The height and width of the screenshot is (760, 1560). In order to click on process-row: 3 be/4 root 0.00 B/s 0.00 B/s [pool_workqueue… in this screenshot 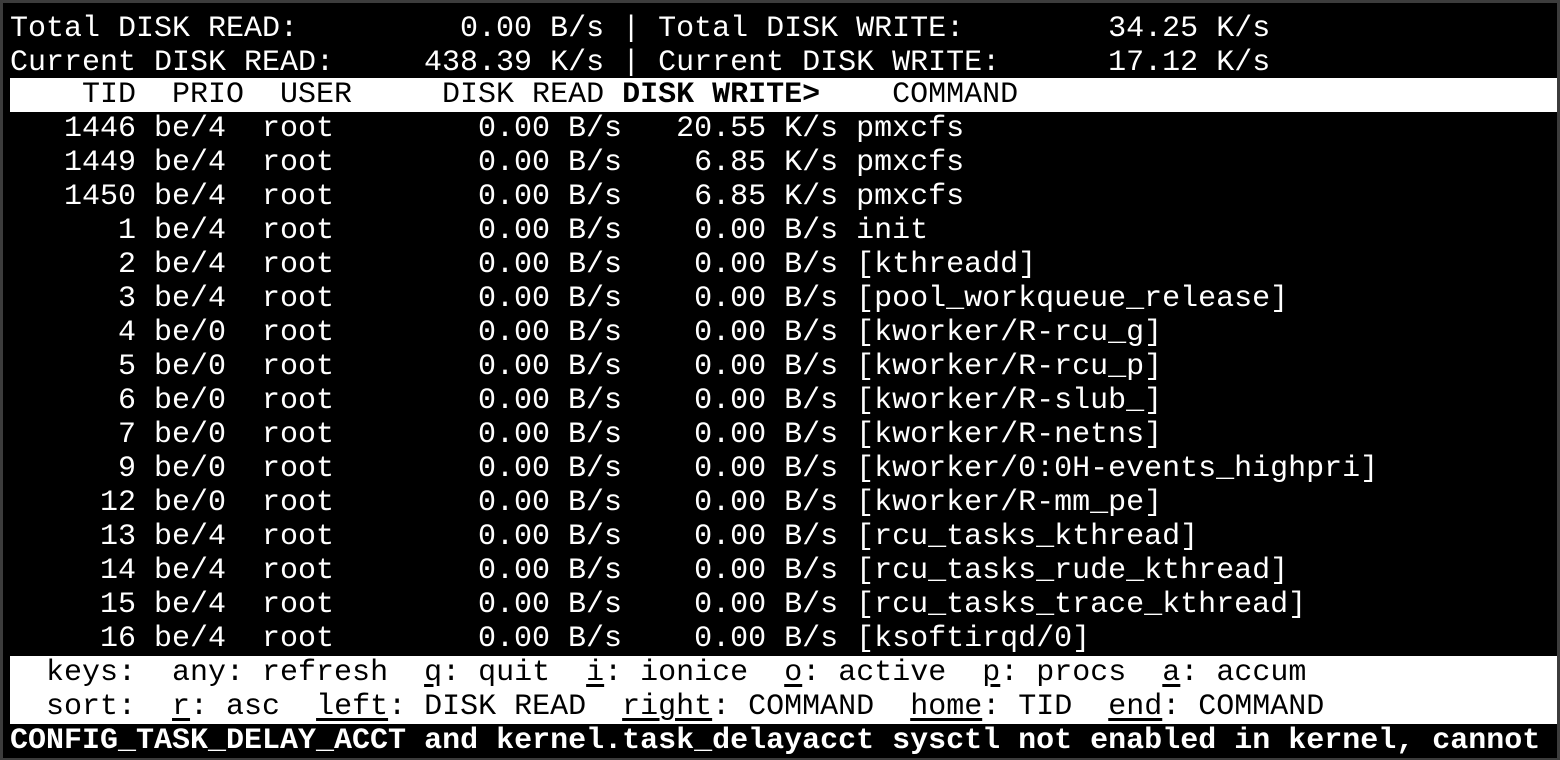, I will do `click(783, 299)`.